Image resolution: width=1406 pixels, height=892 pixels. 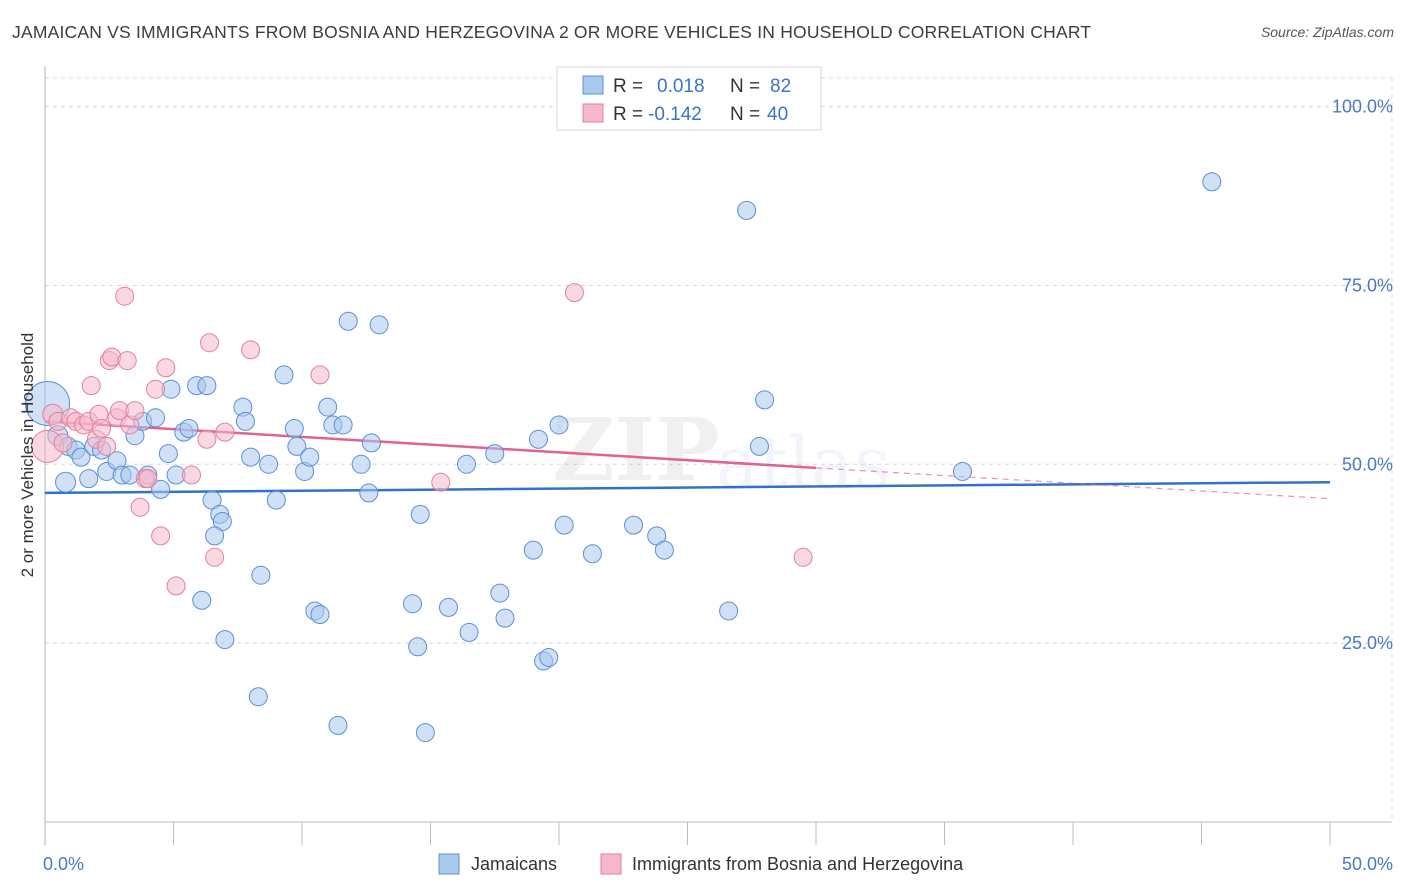 I want to click on bottom-legend-swatch-bosnia, so click(x=611, y=864).